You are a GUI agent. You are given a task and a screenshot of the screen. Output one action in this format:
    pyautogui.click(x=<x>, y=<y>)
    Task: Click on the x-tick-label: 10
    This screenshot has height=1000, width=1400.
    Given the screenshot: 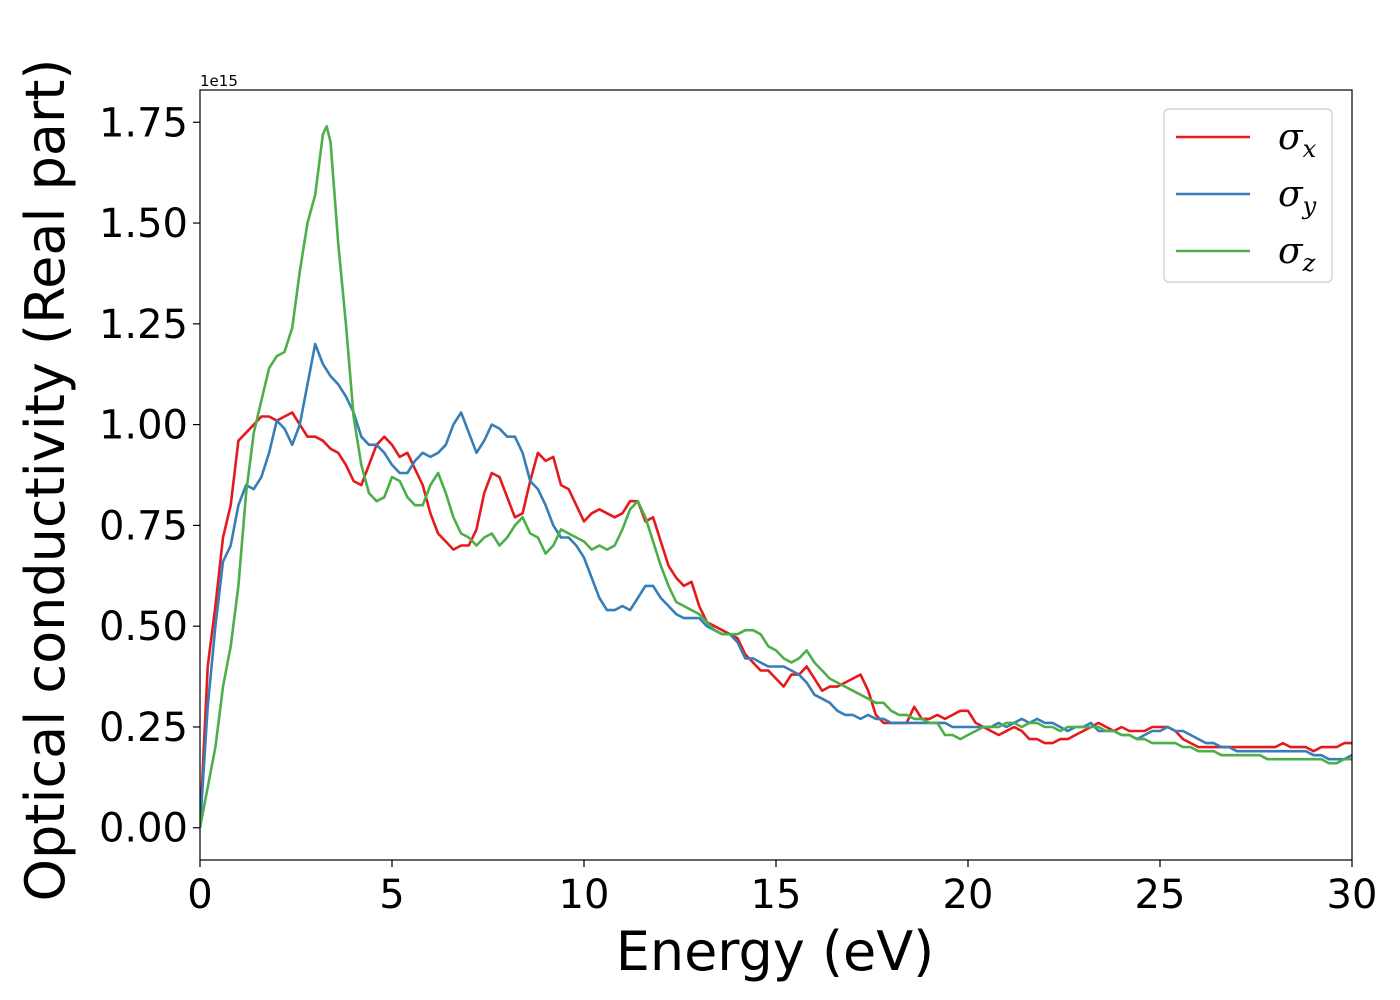 What is the action you would take?
    pyautogui.click(x=584, y=895)
    